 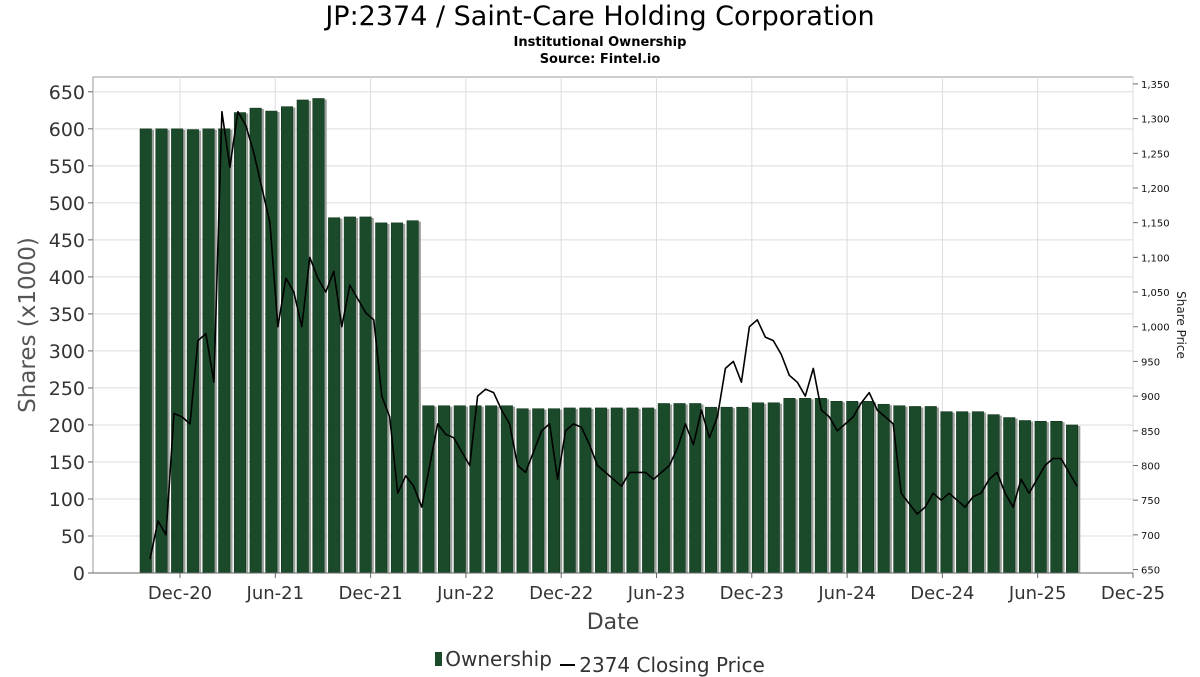 What do you see at coordinates (465, 593) in the screenshot?
I see `x-tick-label: Jun-22` at bounding box center [465, 593].